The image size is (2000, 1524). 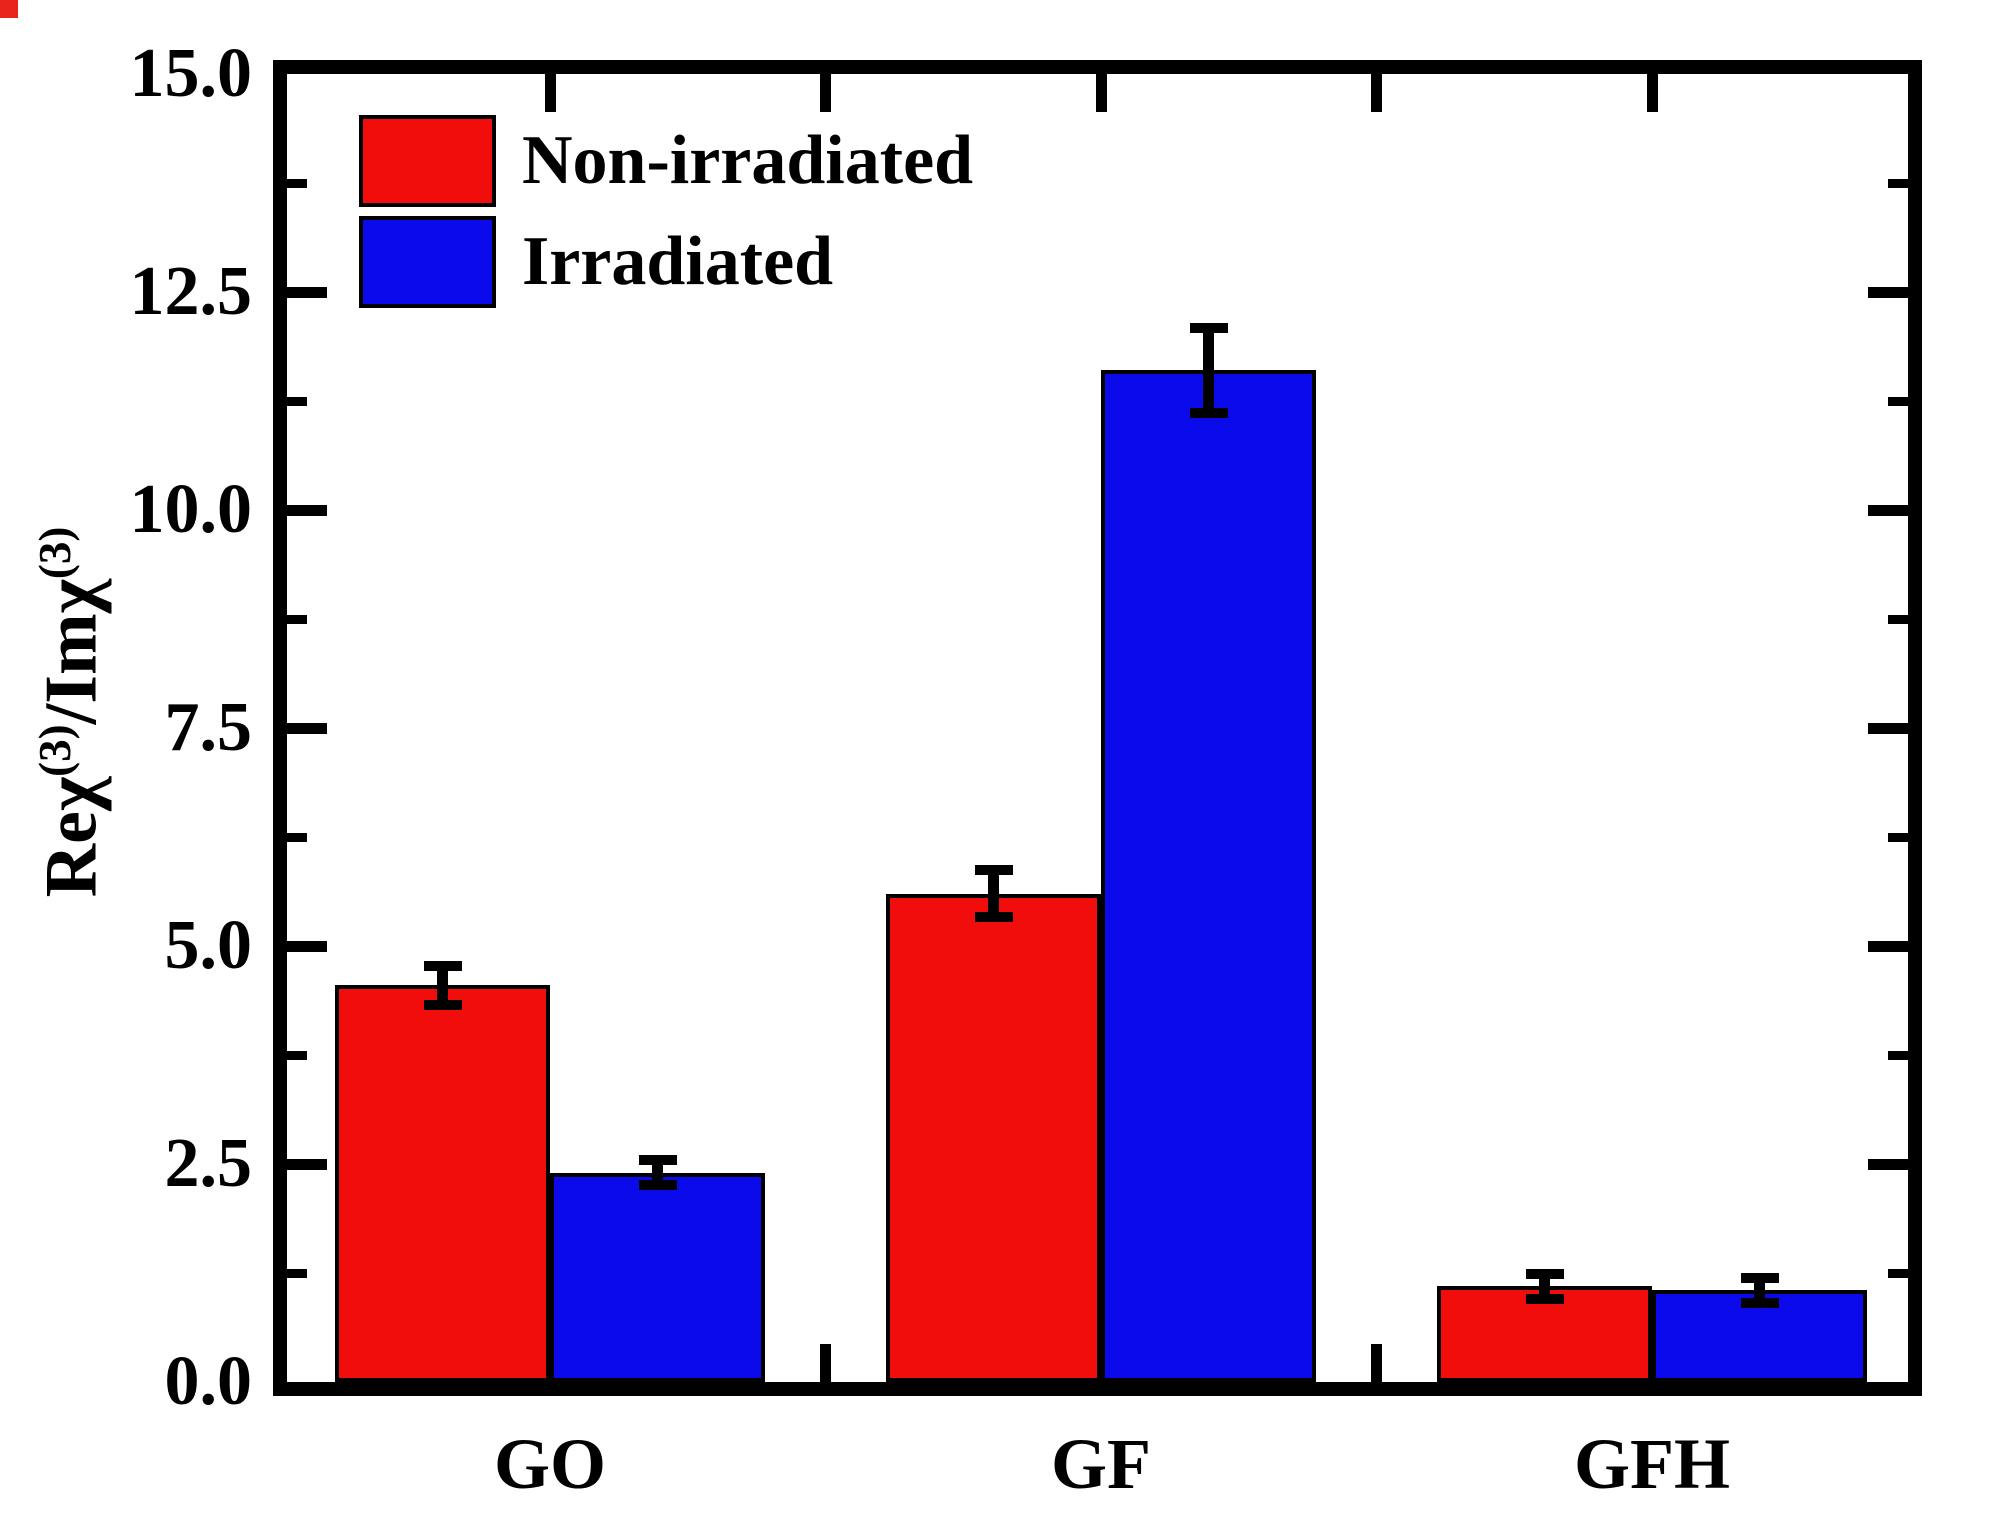 I want to click on bar-go-irradiated, so click(x=657, y=1277).